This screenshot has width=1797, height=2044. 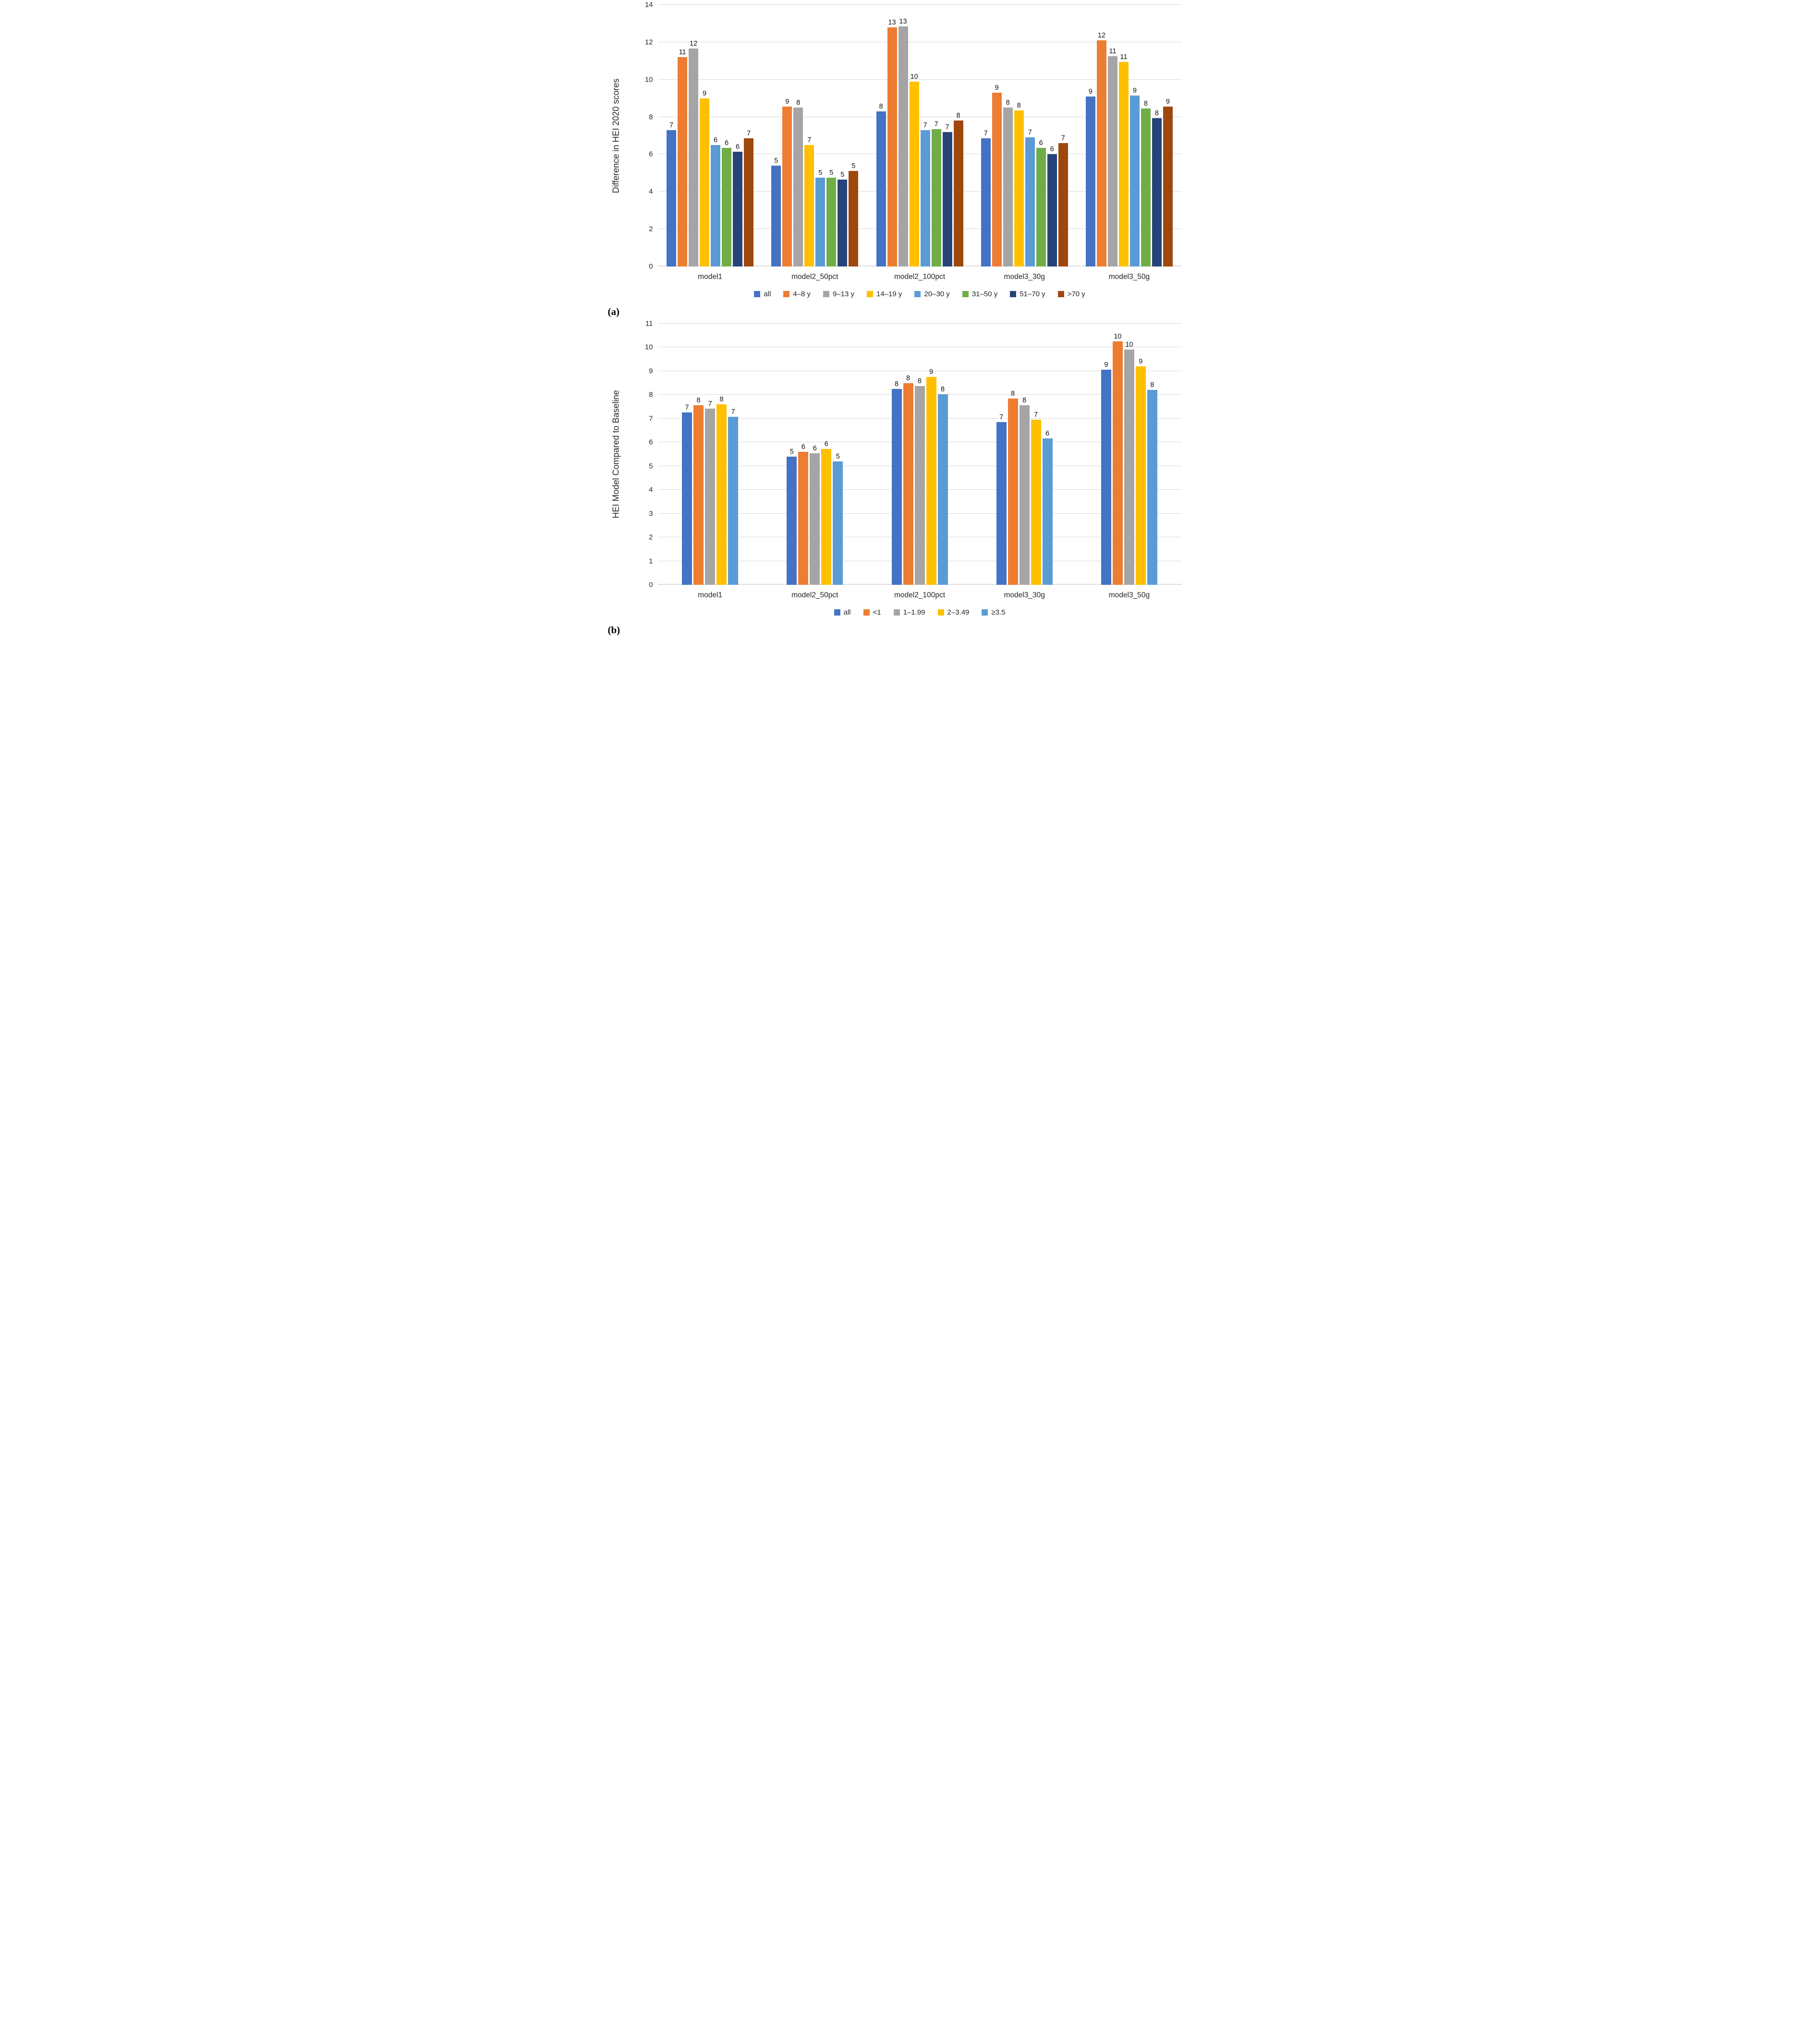 What do you see at coordinates (884, 294) in the screenshot?
I see `legend-item-14–19 y: 14–19 y` at bounding box center [884, 294].